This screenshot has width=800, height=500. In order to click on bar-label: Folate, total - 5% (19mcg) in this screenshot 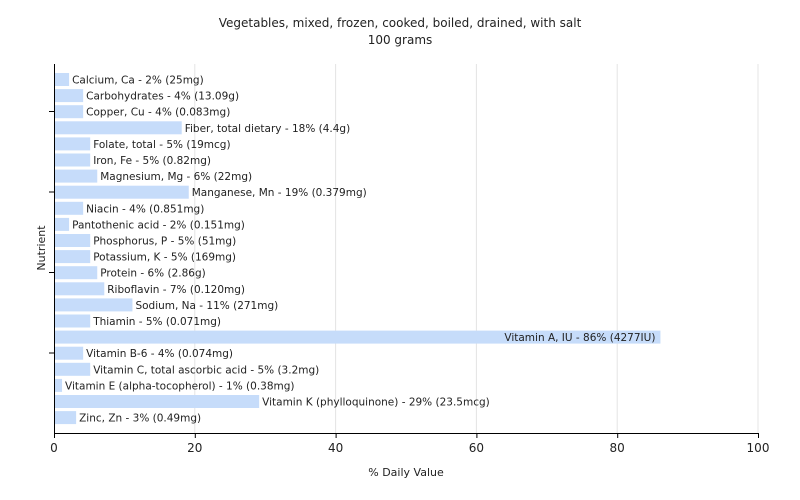, I will do `click(161, 145)`.